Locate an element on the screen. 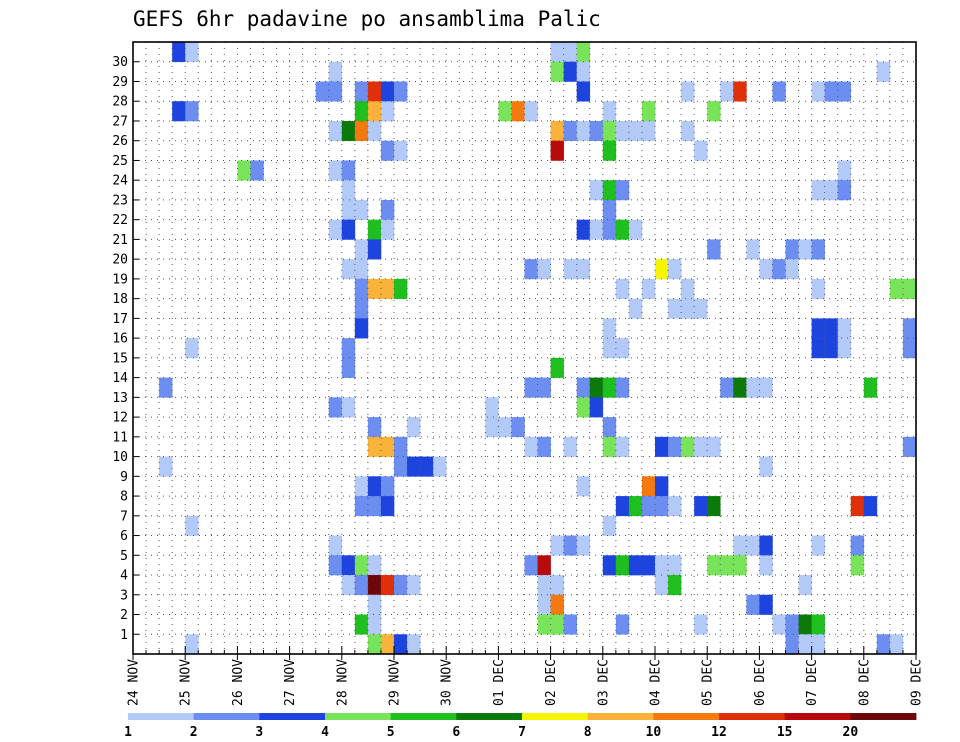 This screenshot has width=960, height=742. colorbar-label: 15 is located at coordinates (785, 732).